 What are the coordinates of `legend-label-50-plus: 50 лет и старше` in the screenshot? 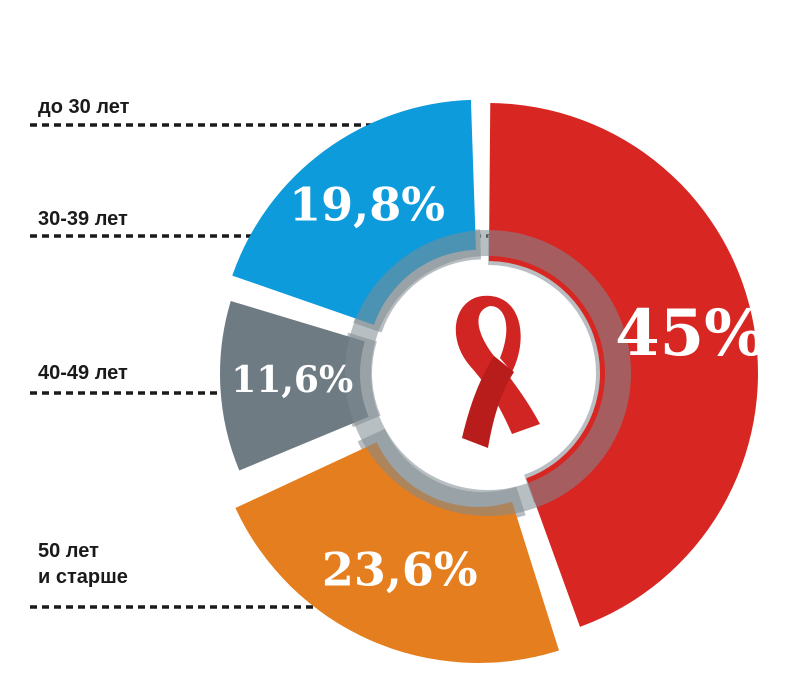 It's located at (83, 564).